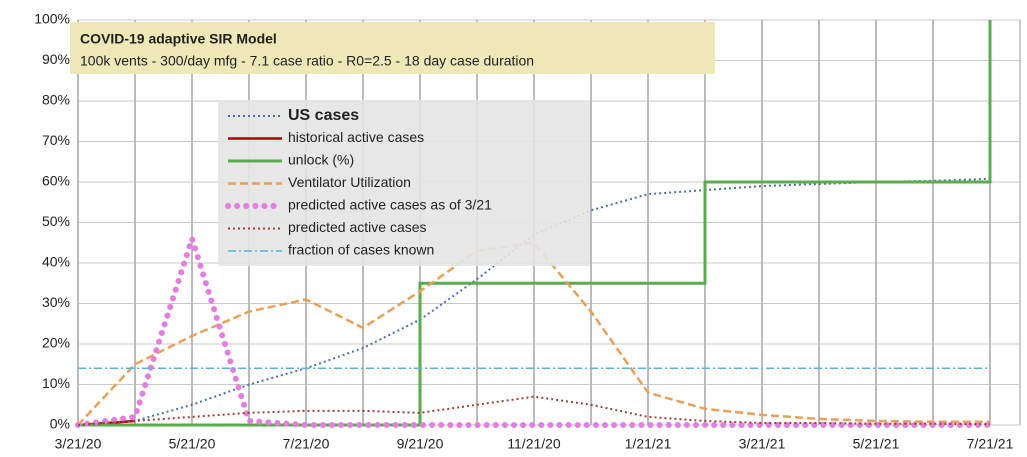 This screenshot has height=457, width=1027. Describe the element at coordinates (56, 181) in the screenshot. I see `y-tick-label: 60%` at that location.